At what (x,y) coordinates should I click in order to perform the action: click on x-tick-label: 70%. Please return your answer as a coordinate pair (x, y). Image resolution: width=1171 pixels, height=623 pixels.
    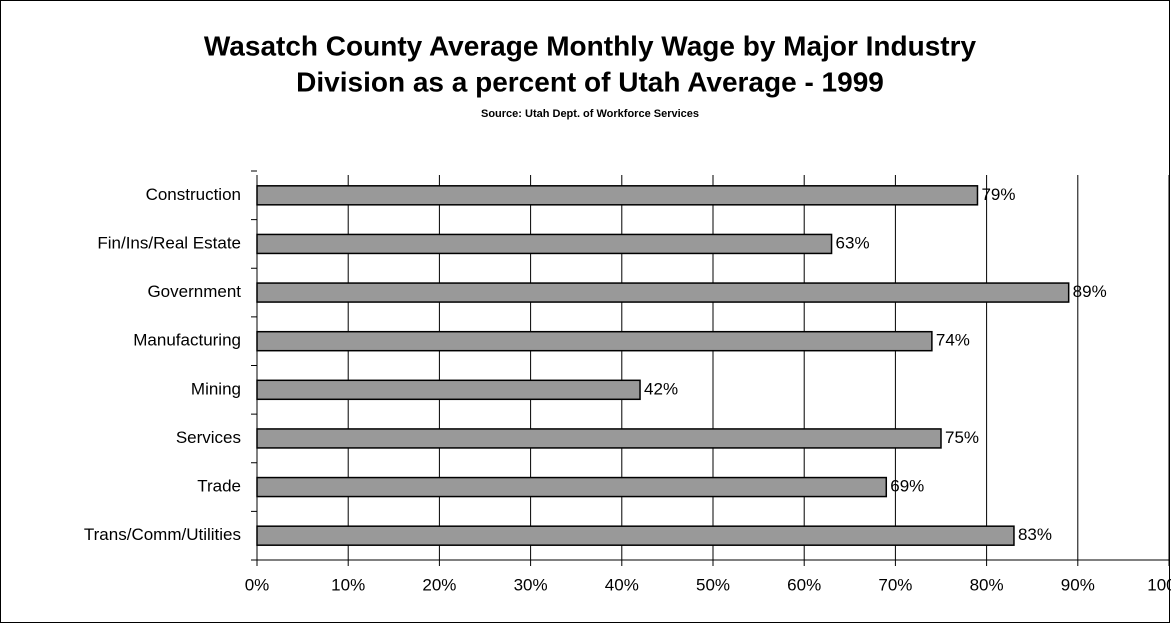
    Looking at the image, I should click on (895, 584).